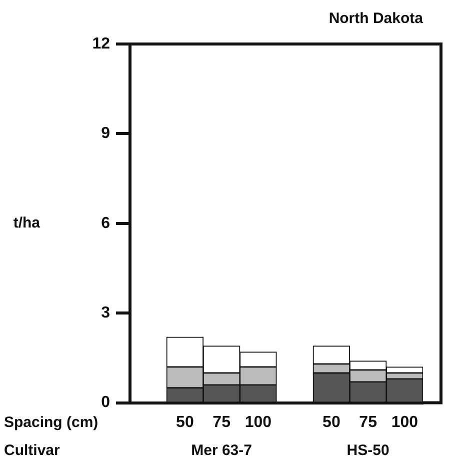  What do you see at coordinates (105, 403) in the screenshot?
I see `y-tick-label: 0` at bounding box center [105, 403].